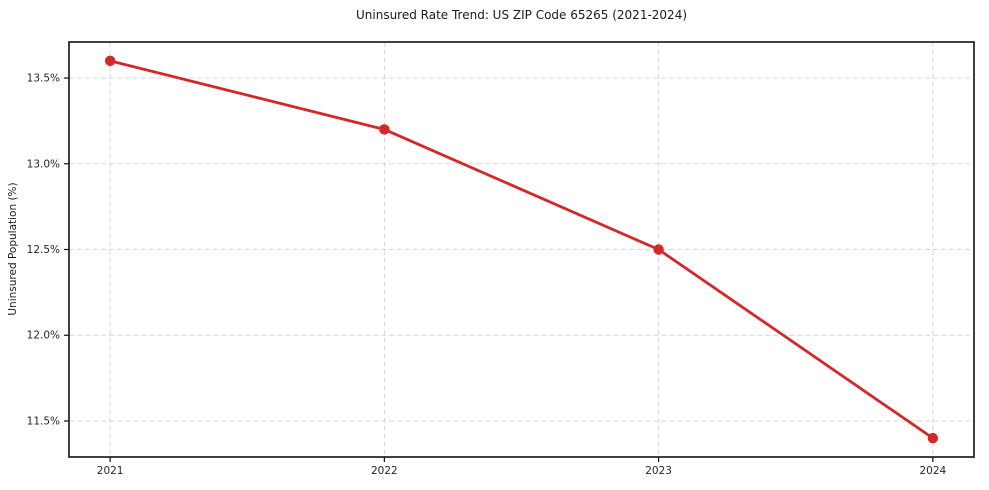 The height and width of the screenshot is (490, 989). I want to click on x-tick-label: 2024, so click(932, 471).